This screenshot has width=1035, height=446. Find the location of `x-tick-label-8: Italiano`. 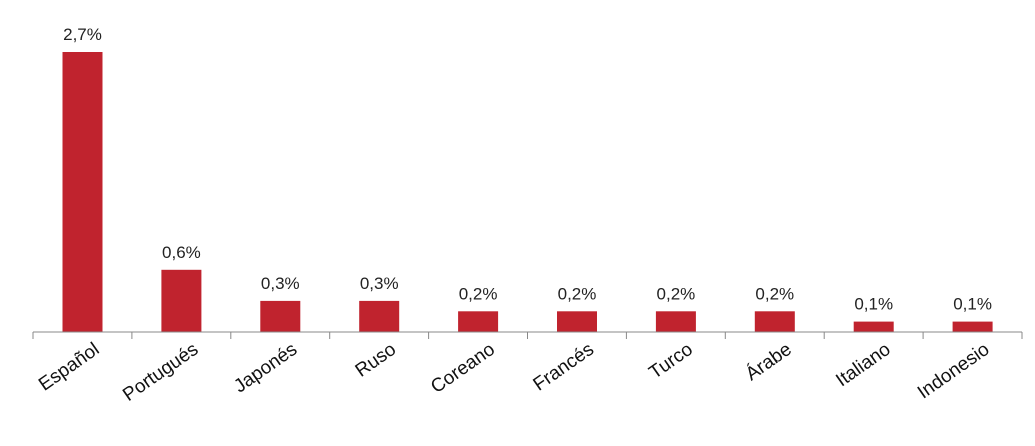

x-tick-label-8: Italiano is located at coordinates (863, 365).